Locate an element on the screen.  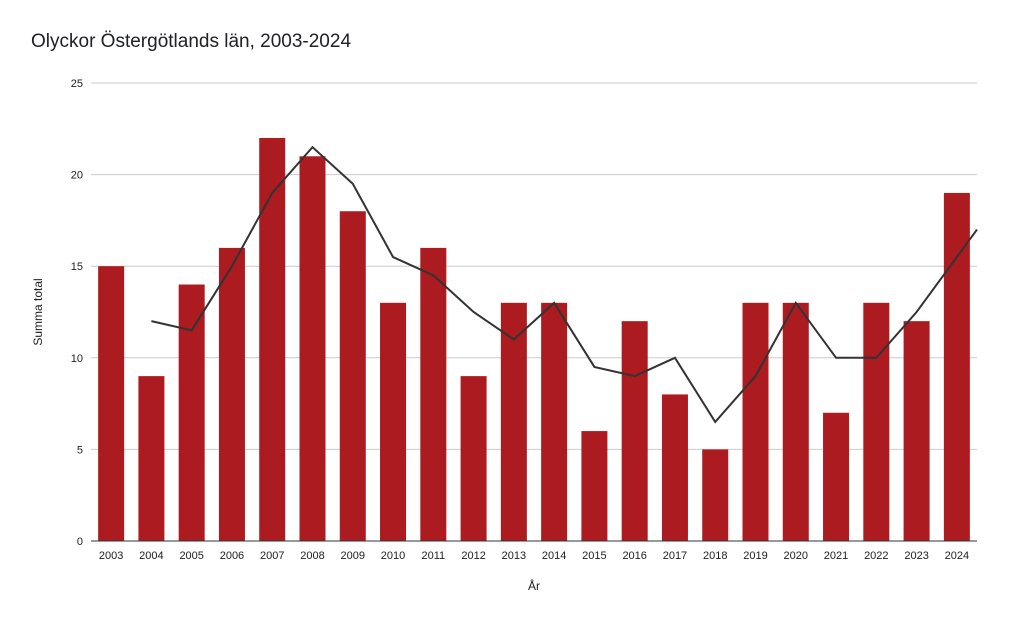
chart-title: Olyckor Östergötlands län, 2003-2024 is located at coordinates (191, 41).